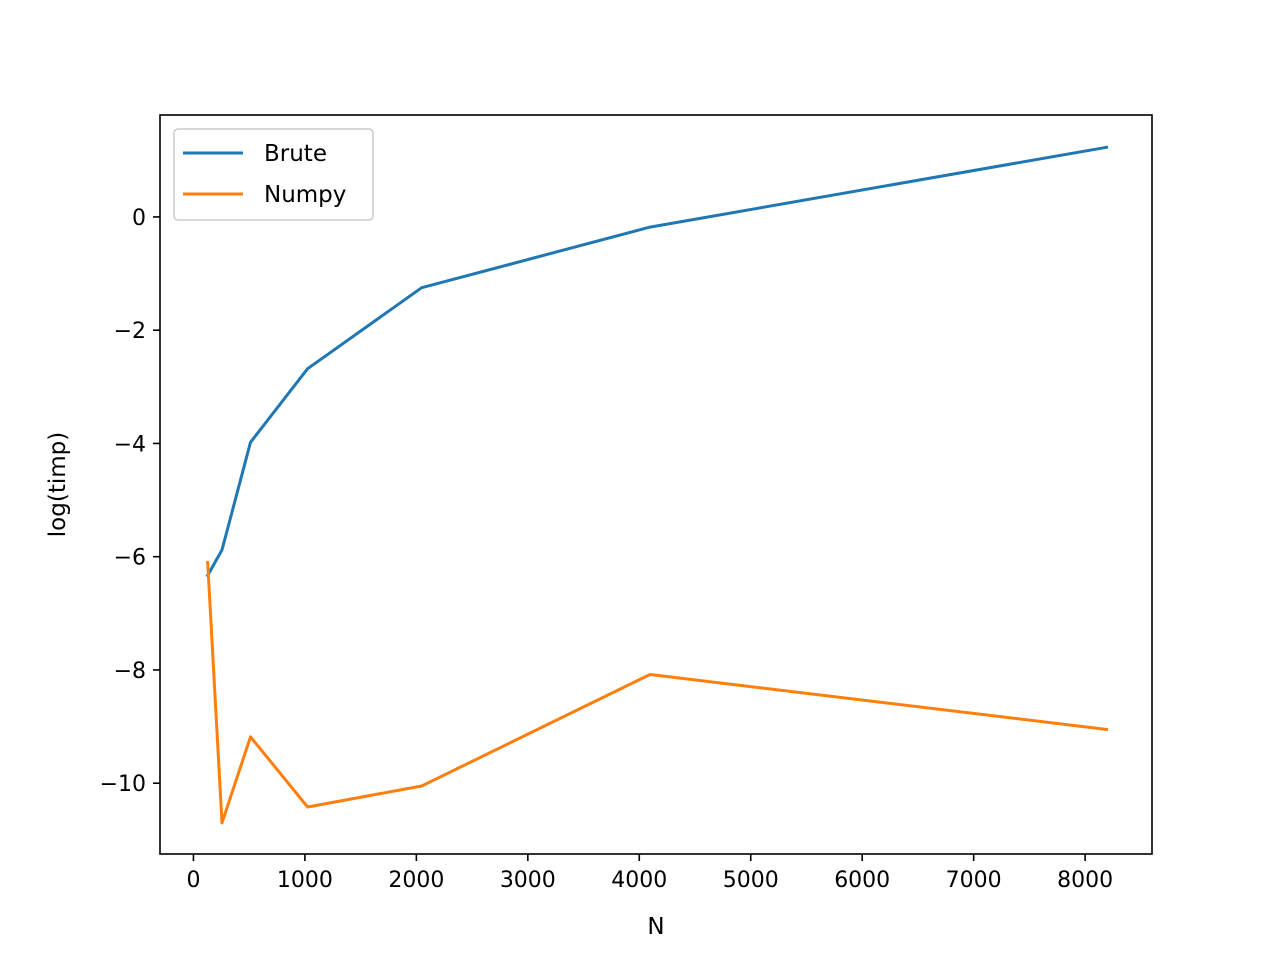 The height and width of the screenshot is (960, 1280). I want to click on legend-entries: Brute Numpy, so click(264, 174).